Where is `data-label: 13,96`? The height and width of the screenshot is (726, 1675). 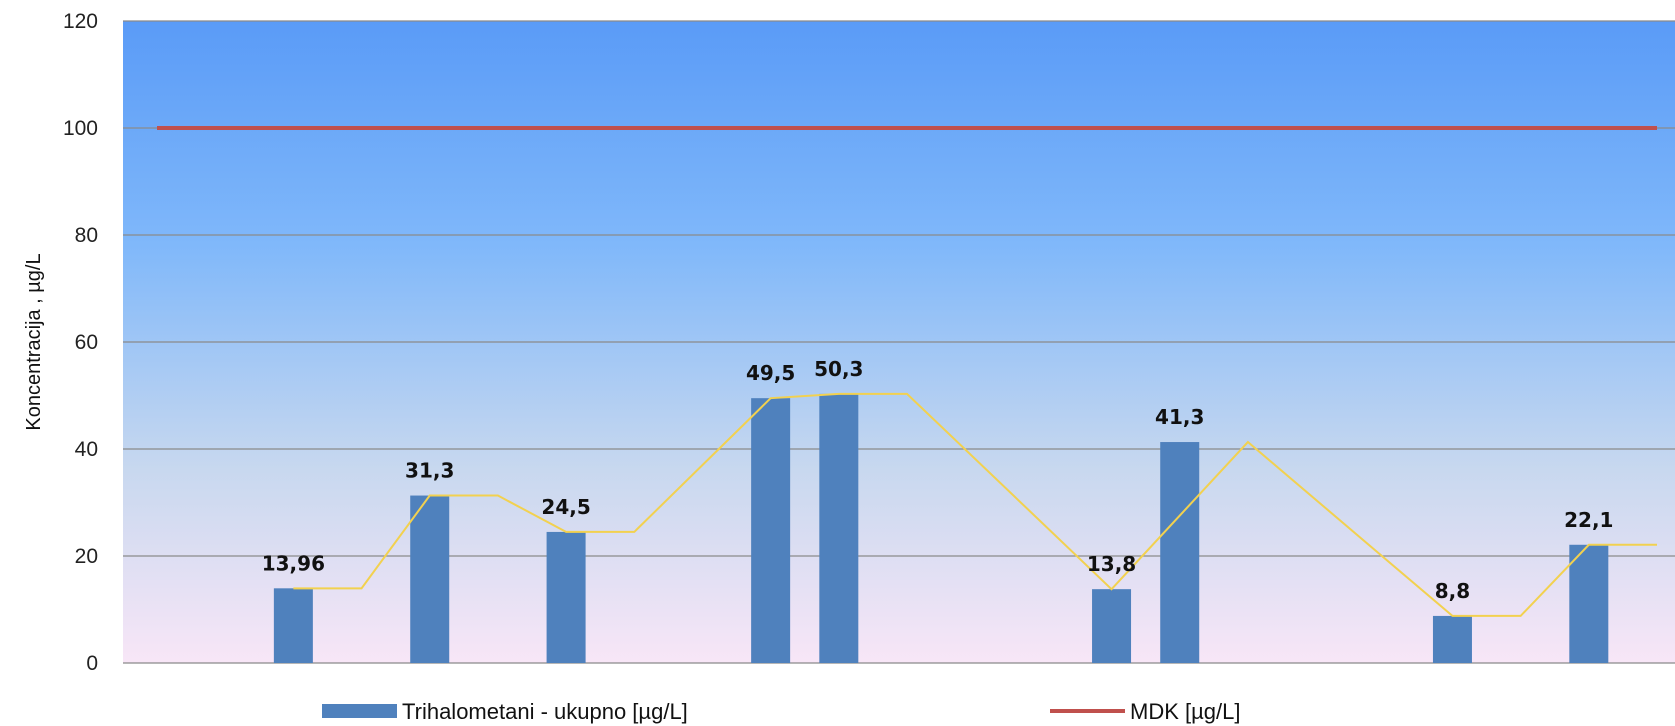
data-label: 13,96 is located at coordinates (293, 563).